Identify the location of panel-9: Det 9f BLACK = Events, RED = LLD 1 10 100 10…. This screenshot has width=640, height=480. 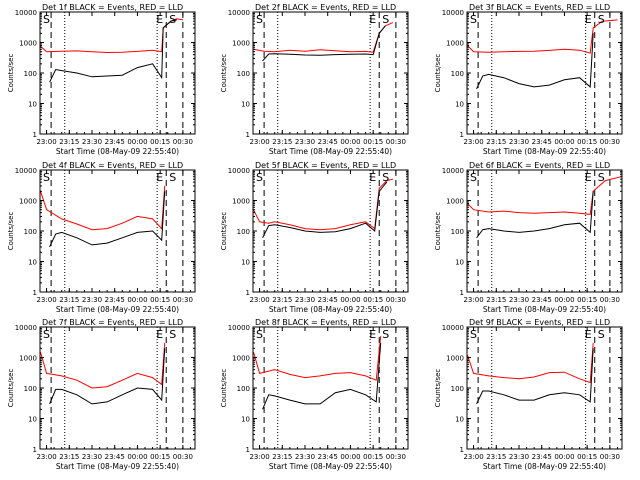
(528, 394).